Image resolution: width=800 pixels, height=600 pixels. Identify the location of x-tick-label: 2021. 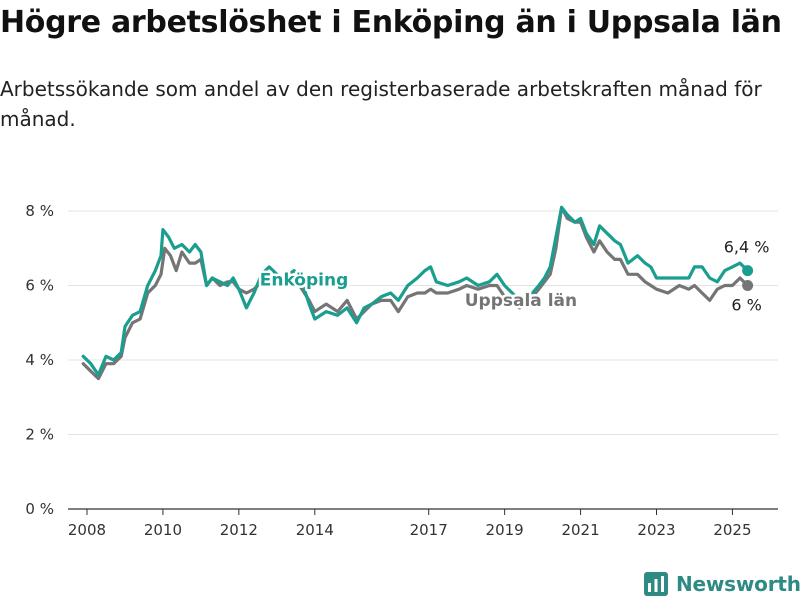
(580, 530).